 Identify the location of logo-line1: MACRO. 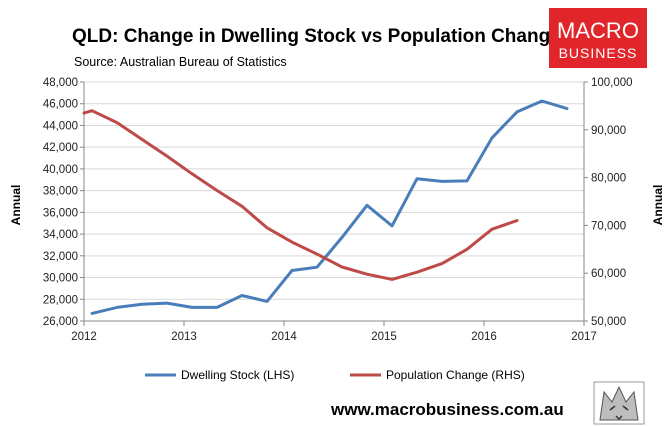
(598, 30).